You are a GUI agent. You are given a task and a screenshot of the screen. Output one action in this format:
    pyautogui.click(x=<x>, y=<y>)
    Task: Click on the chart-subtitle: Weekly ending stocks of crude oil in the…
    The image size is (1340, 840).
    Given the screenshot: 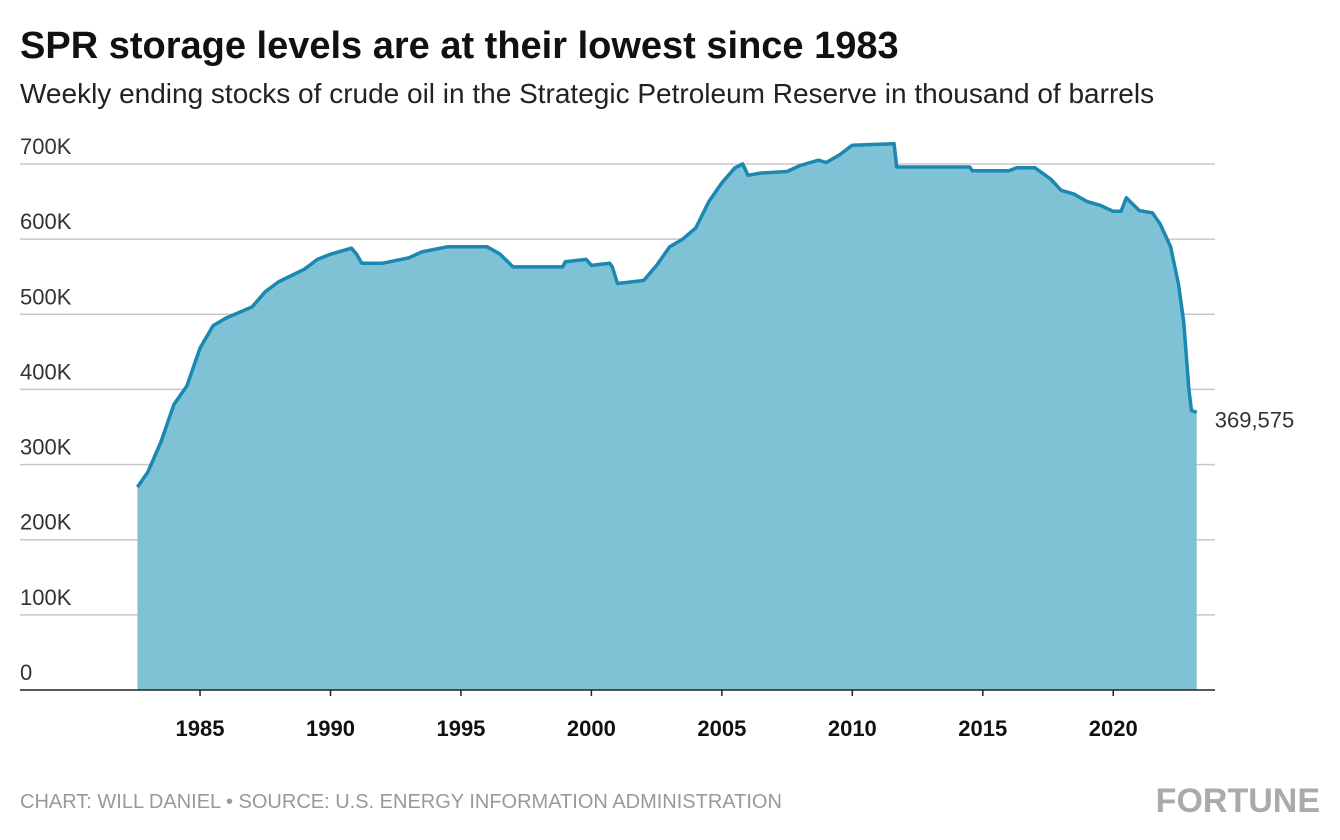 What is the action you would take?
    pyautogui.click(x=587, y=93)
    